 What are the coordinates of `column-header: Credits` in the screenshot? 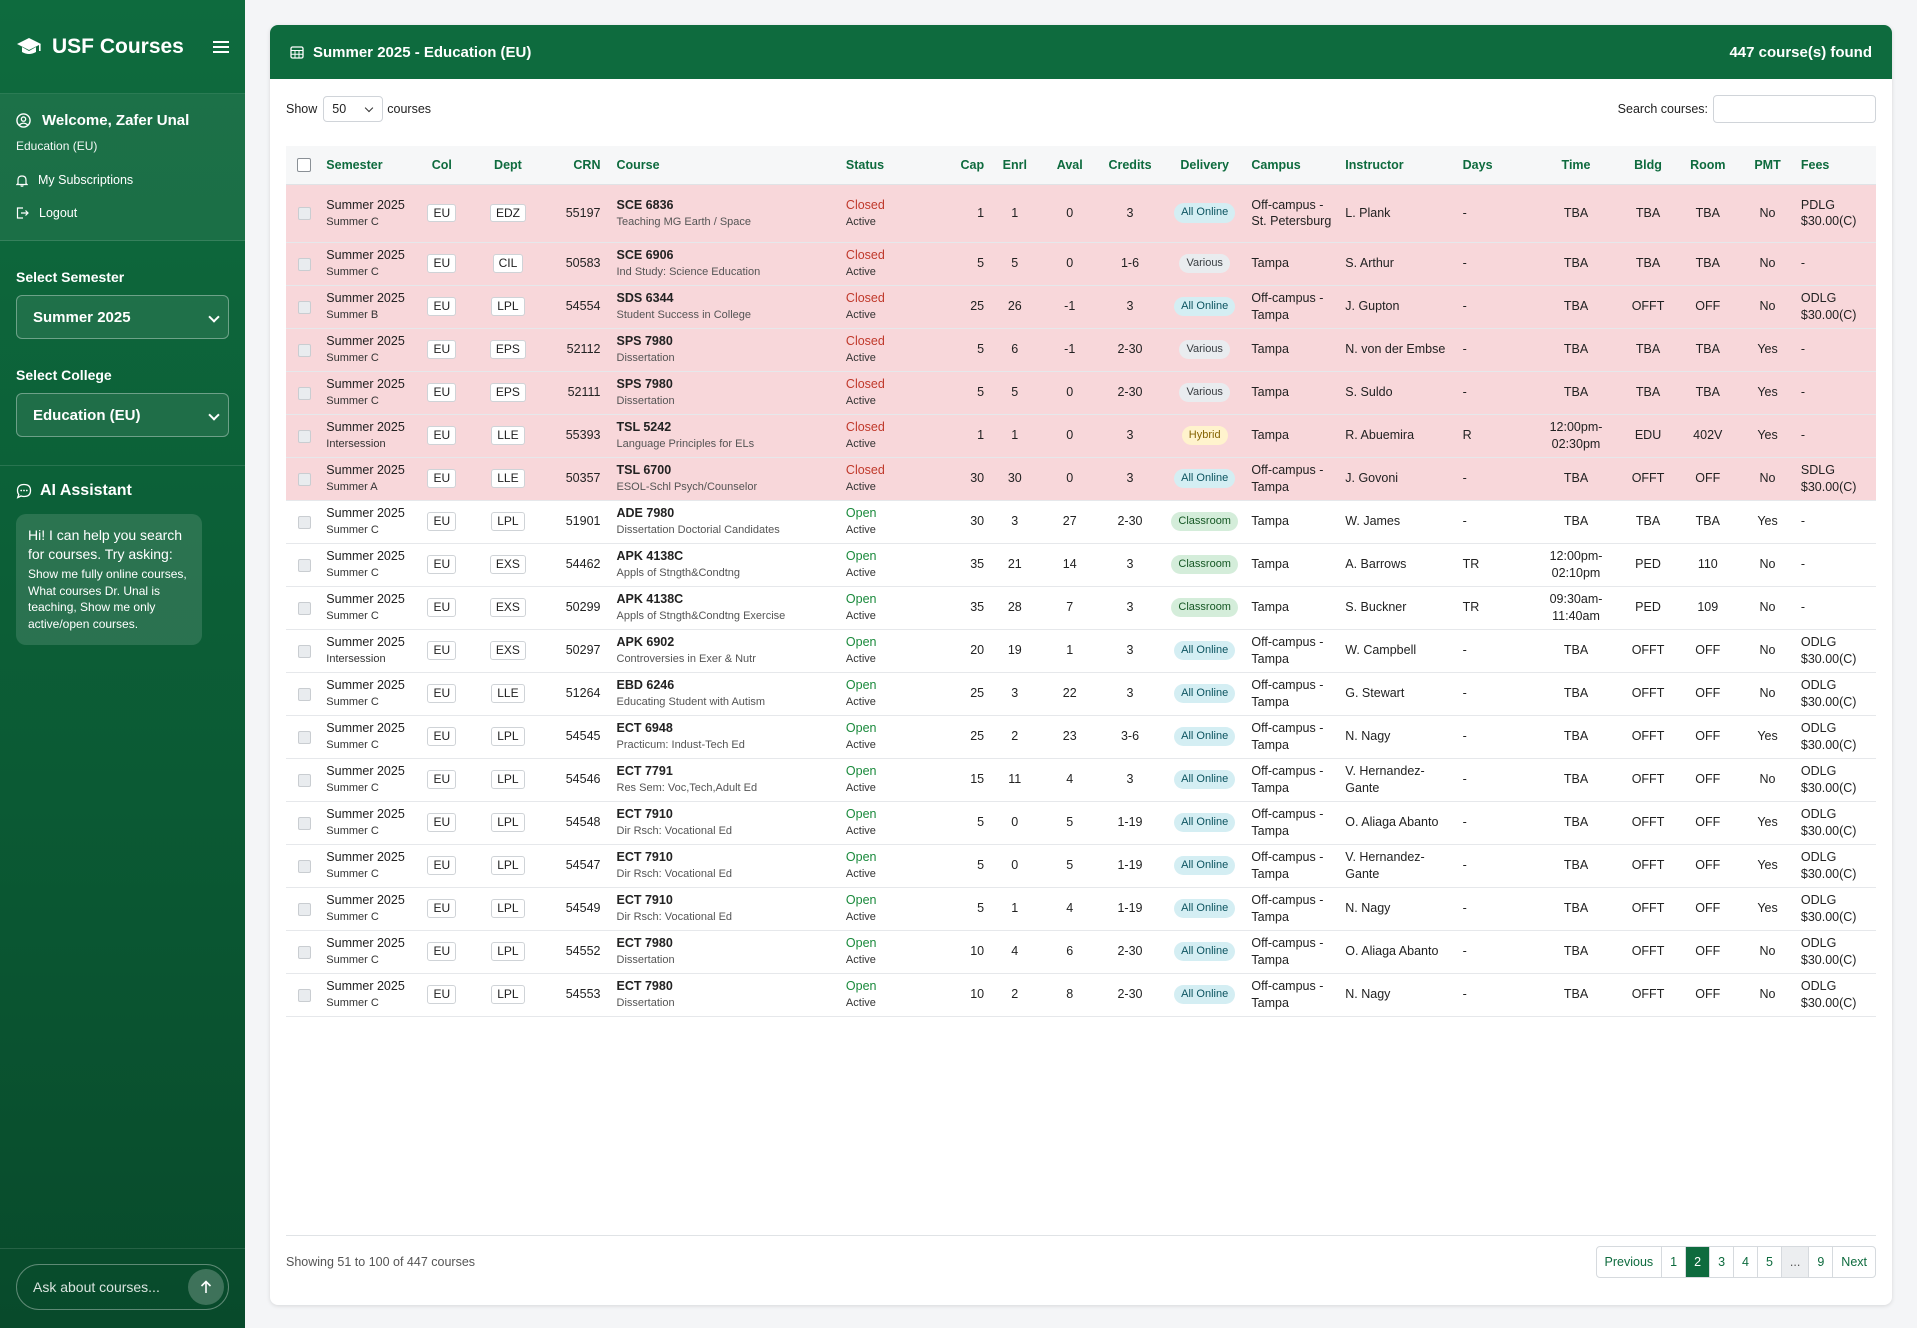 It's located at (1130, 165).